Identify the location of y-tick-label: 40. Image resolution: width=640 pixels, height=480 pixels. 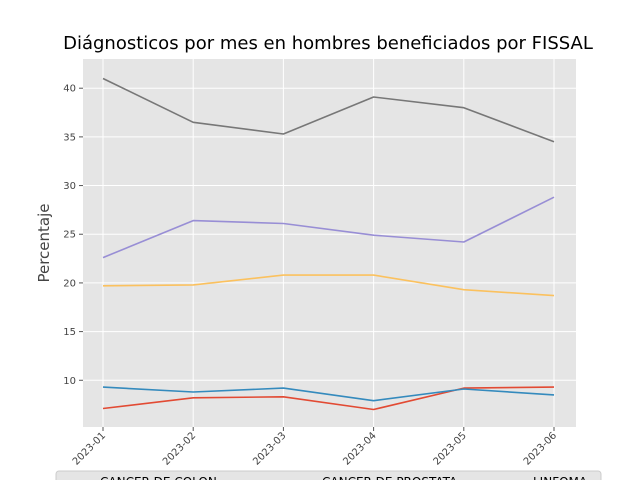
(69, 89).